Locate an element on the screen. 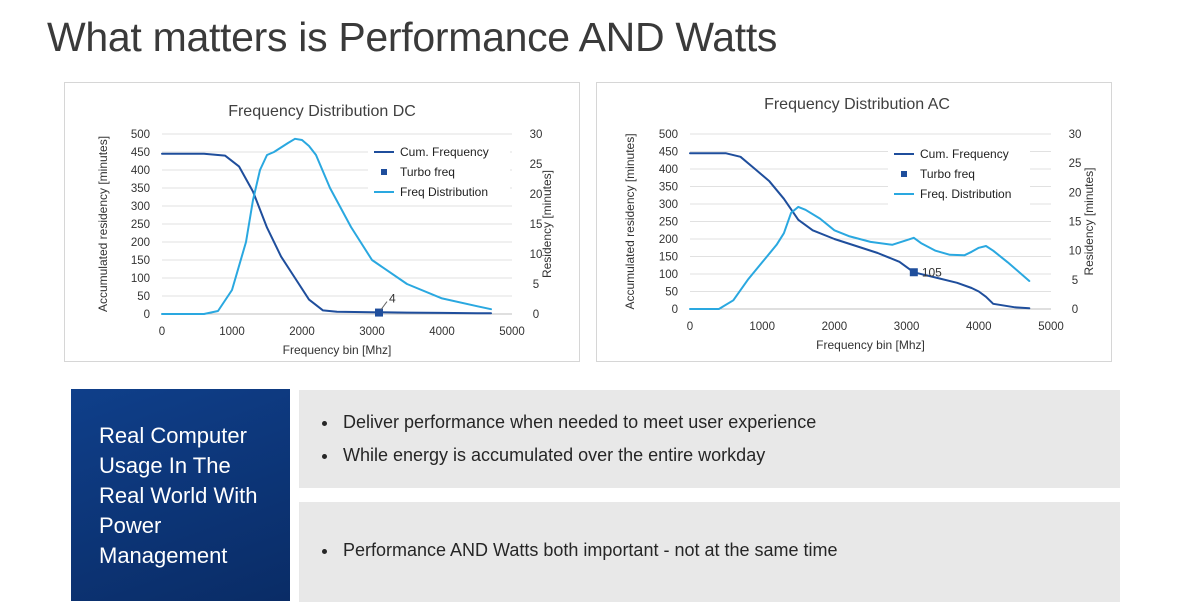  chart-ac-legend-label: Cum. Frequency is located at coordinates (964, 154).